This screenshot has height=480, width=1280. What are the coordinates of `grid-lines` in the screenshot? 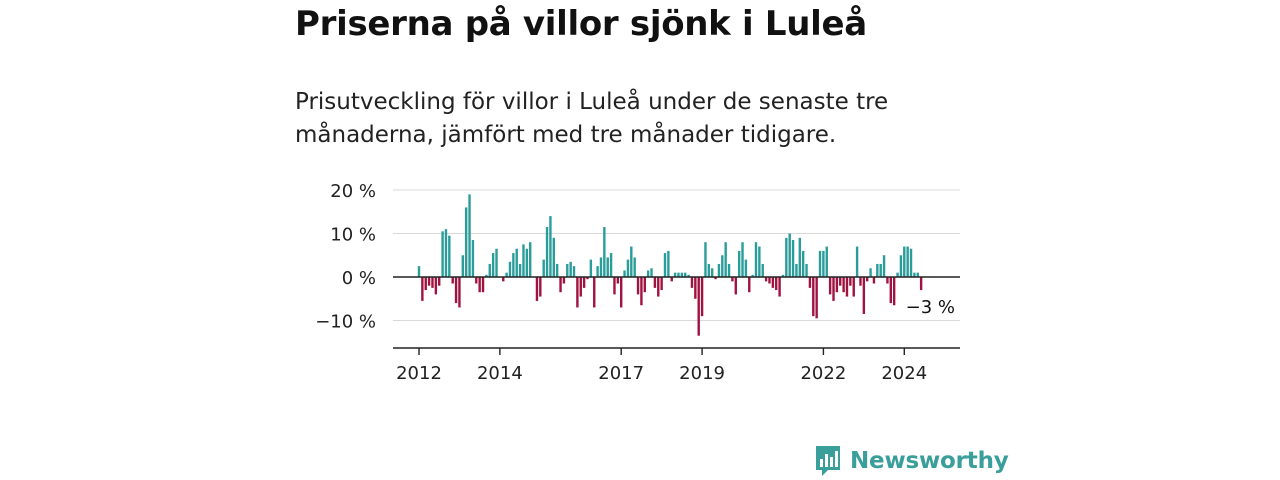 It's located at (676, 255).